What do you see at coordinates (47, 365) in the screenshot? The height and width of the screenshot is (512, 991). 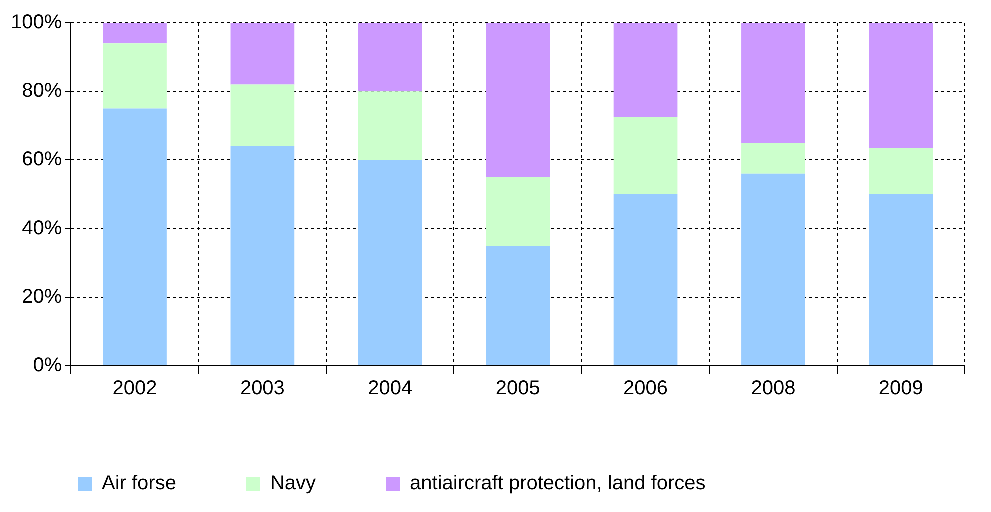 I see `y-tick-label: 0%` at bounding box center [47, 365].